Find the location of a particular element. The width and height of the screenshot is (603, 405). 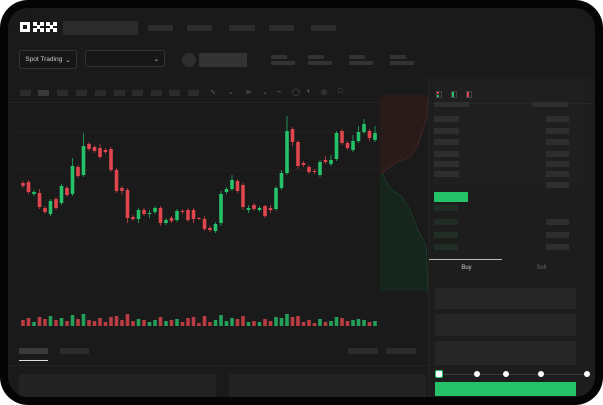

market-type-dropdown: Spot Trading ⌄ is located at coordinates (48, 59).